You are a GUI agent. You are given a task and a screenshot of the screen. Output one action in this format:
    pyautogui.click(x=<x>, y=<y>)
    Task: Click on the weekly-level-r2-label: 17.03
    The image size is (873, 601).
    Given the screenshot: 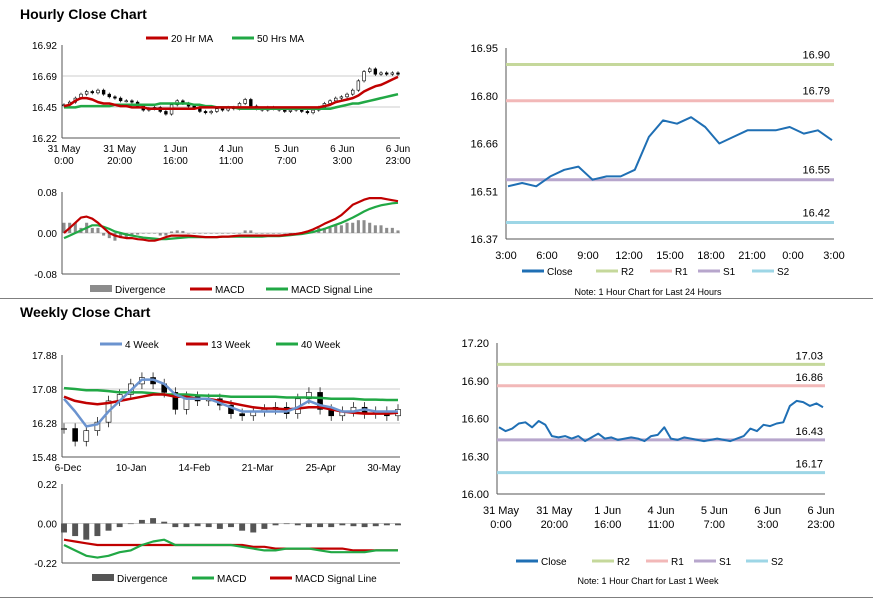 What is the action you would take?
    pyautogui.click(x=809, y=356)
    